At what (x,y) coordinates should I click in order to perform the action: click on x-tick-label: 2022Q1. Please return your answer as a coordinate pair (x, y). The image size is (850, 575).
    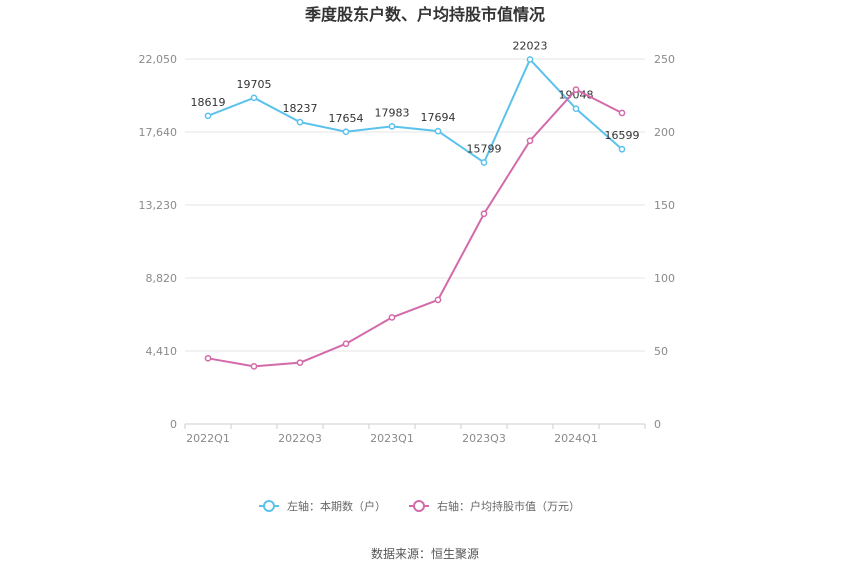
    Looking at the image, I should click on (208, 438).